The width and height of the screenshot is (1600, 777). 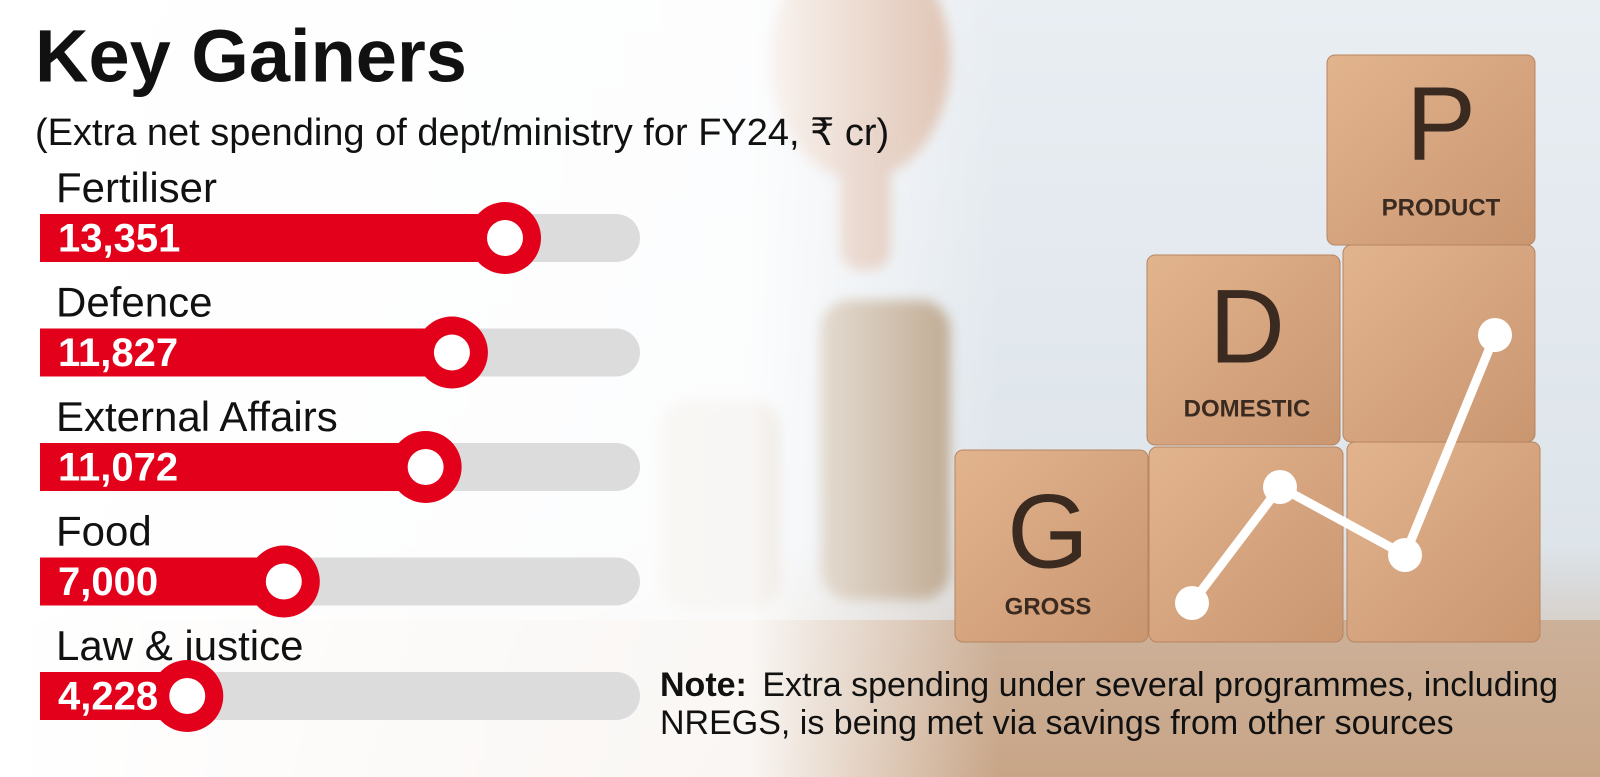 What do you see at coordinates (136, 187) in the screenshot?
I see `category-label: Fertiliser` at bounding box center [136, 187].